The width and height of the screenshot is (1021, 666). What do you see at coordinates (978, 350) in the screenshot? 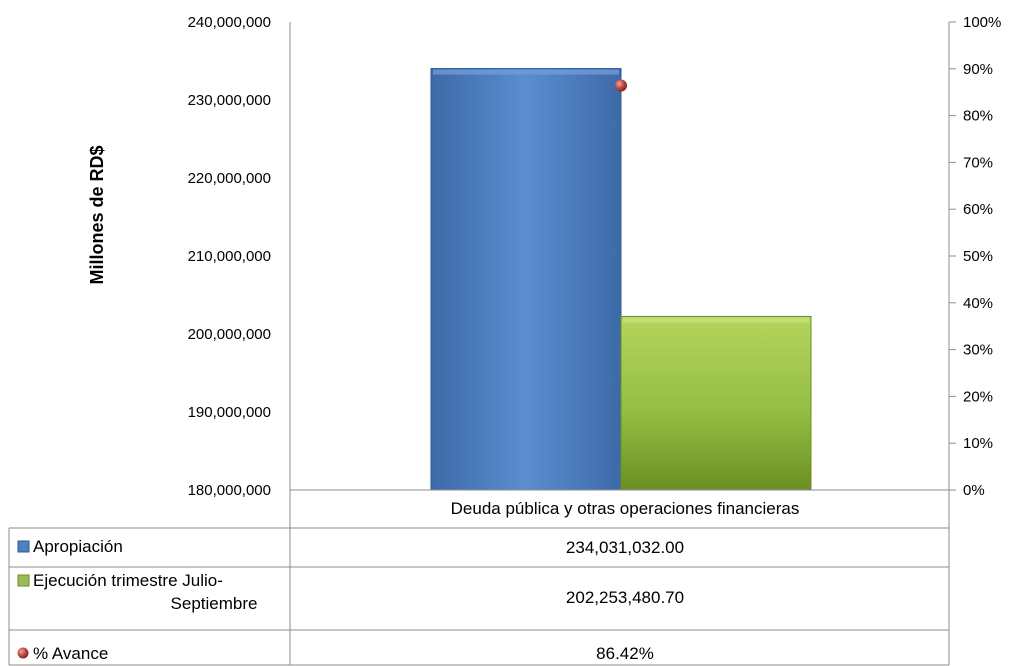
I see `secondary-y-tick-label: 30%` at bounding box center [978, 350].